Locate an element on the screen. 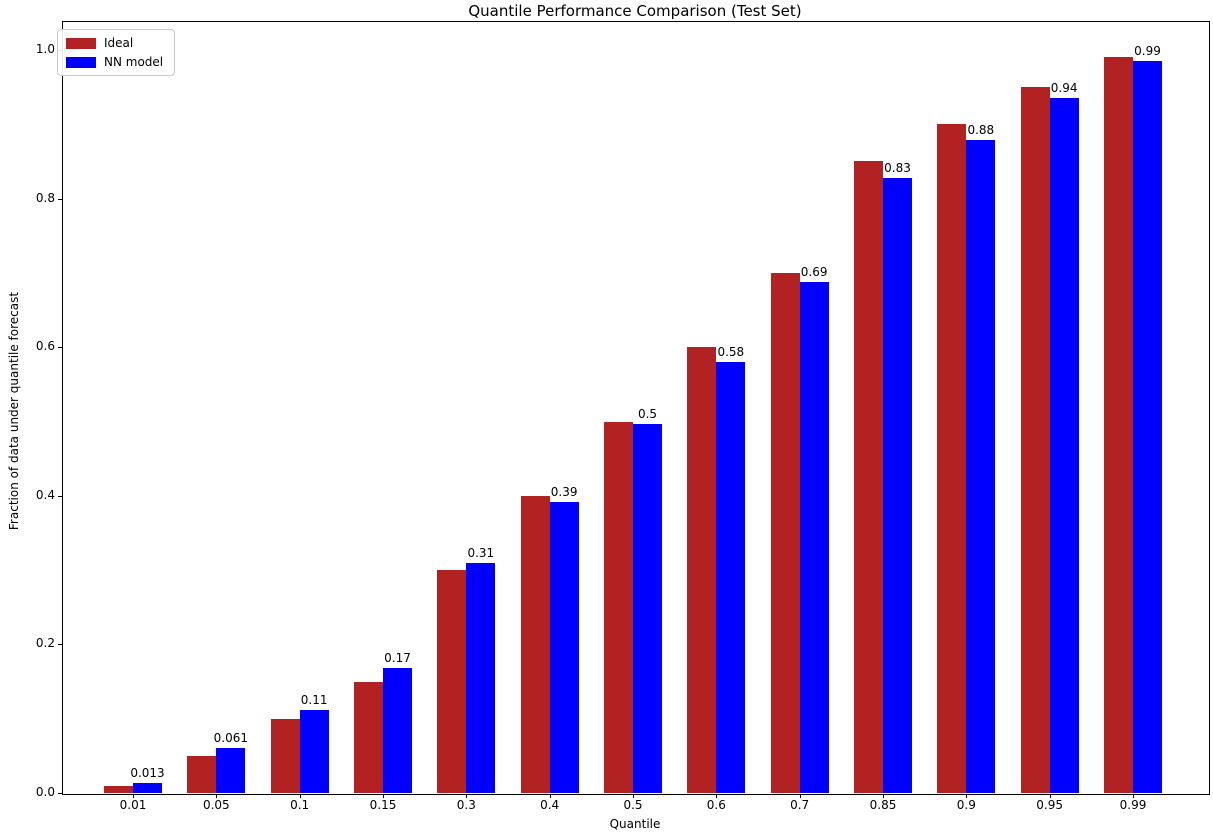 The width and height of the screenshot is (1213, 835). bar-value-label: 0.39 is located at coordinates (564, 492).